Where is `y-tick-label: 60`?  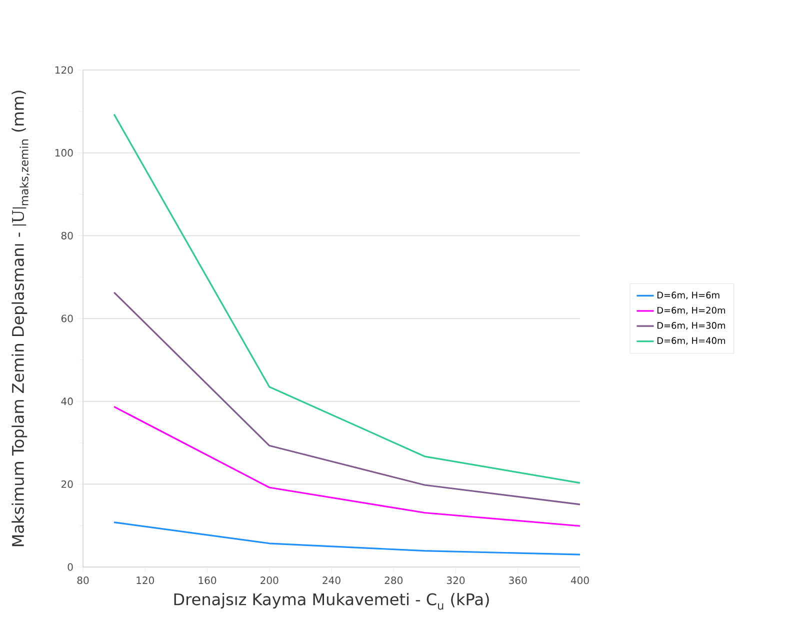 y-tick-label: 60 is located at coordinates (67, 318).